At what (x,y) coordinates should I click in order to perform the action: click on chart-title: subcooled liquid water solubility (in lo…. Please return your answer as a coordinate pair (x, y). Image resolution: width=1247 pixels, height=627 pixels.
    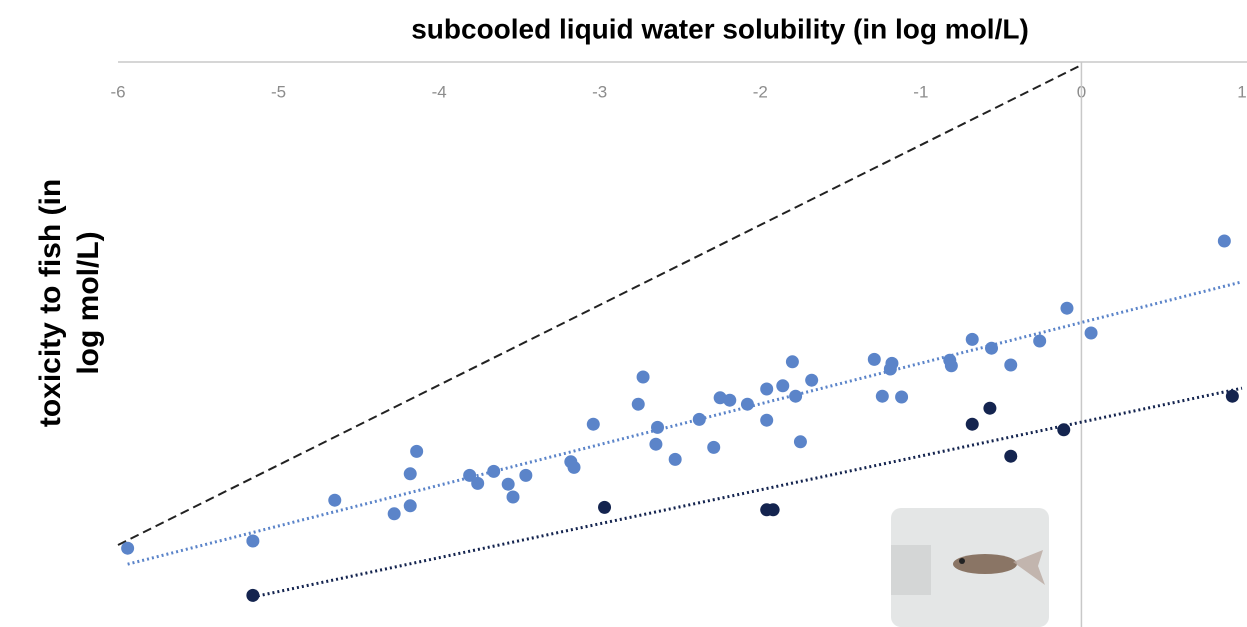
    Looking at the image, I should click on (720, 28).